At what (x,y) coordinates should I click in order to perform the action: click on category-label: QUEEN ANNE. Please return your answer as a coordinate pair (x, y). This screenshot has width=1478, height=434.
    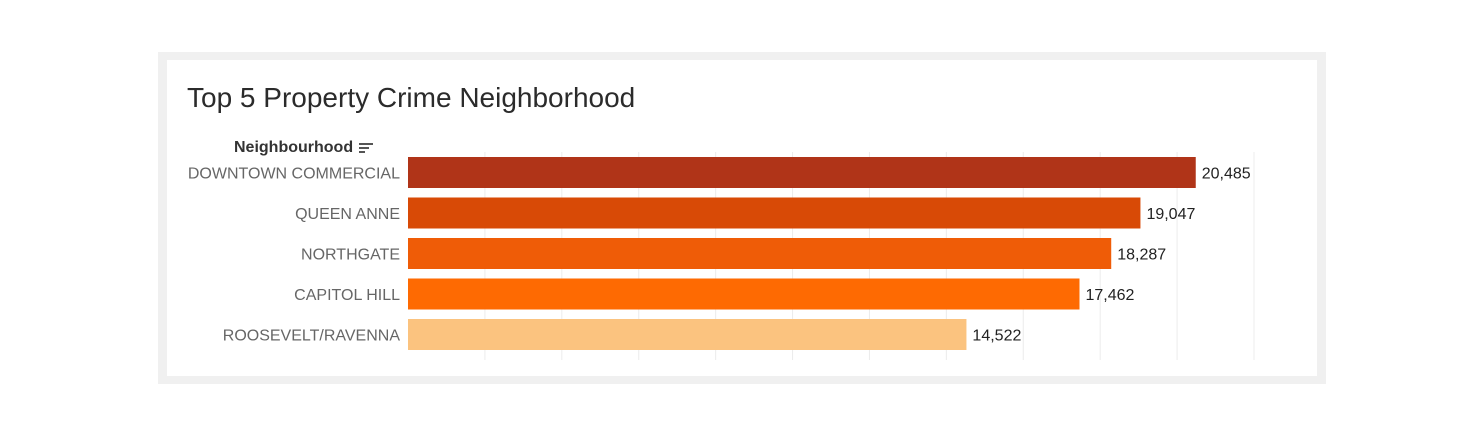
    Looking at the image, I should click on (347, 214).